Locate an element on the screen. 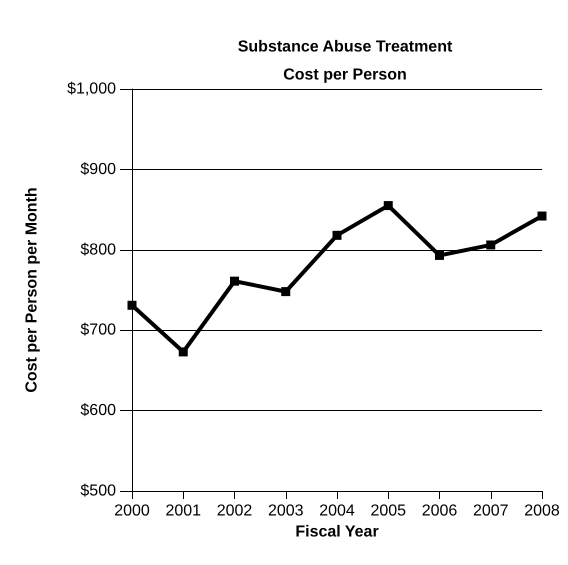  y-axis-title: Cost per Person per Month is located at coordinates (32, 290).